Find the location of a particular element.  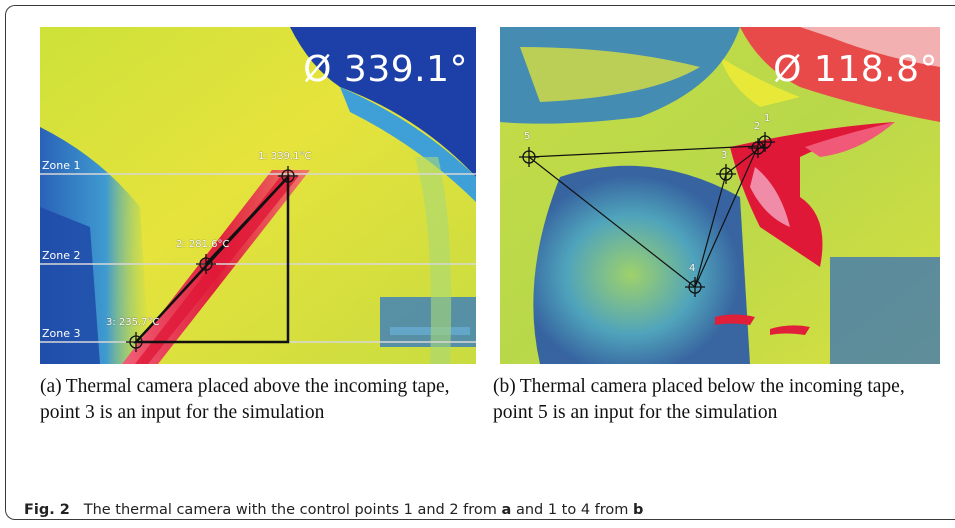

point-label-a-1: 1: 339.1°C is located at coordinates (285, 156).